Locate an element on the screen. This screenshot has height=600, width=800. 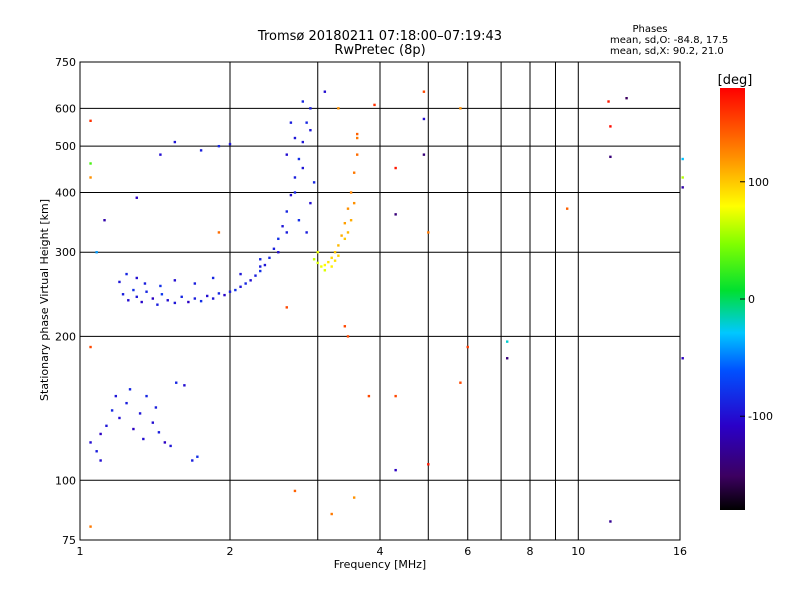
y-axis-label: Stationary phase Virtual Height [km] is located at coordinates (44, 300).